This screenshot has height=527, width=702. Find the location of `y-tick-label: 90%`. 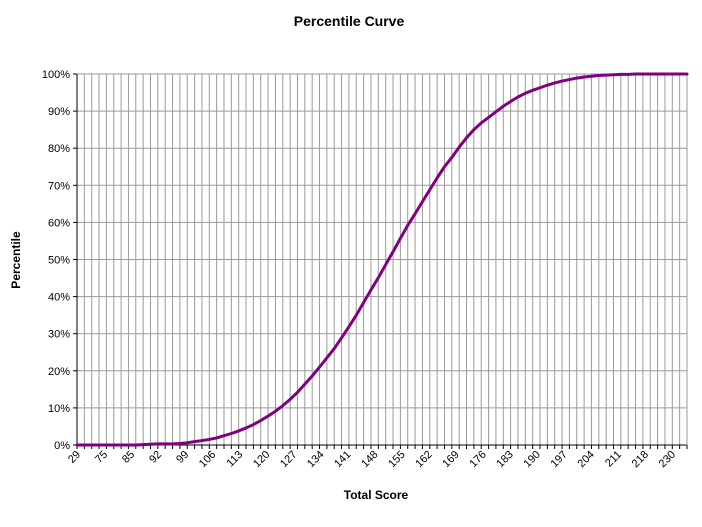

y-tick-label: 90% is located at coordinates (59, 112).